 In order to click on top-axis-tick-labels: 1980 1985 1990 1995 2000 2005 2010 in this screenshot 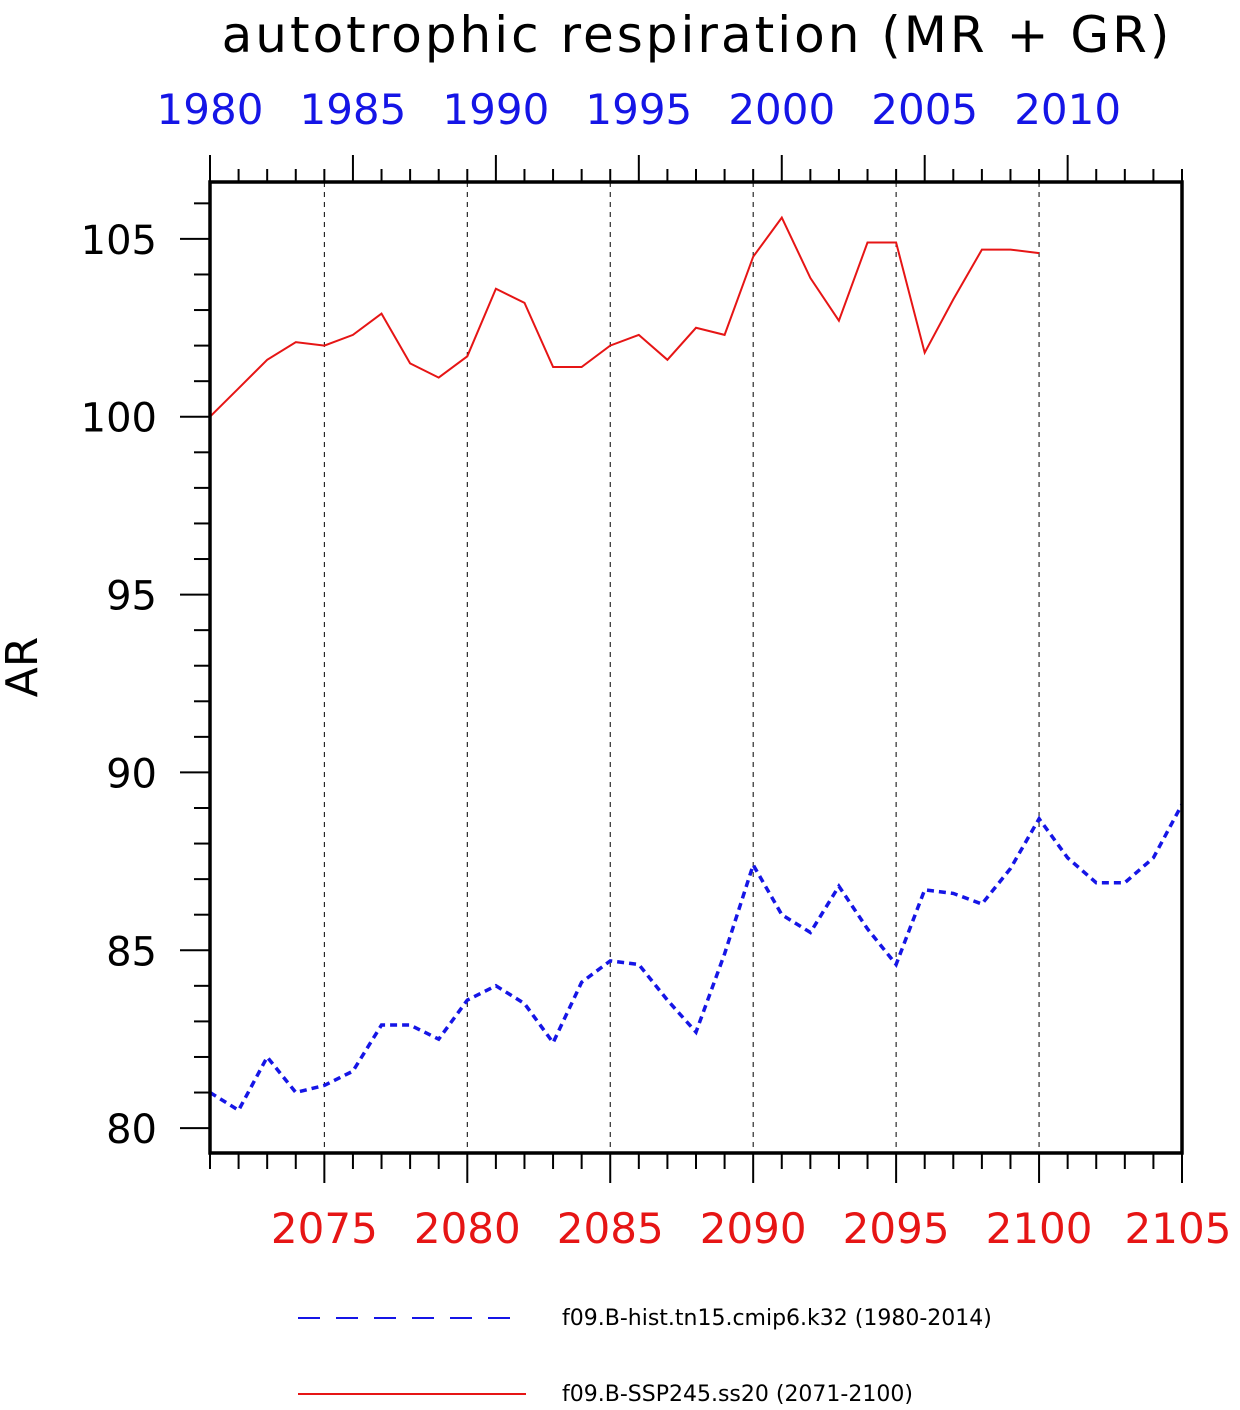, I will do `click(639, 109)`.